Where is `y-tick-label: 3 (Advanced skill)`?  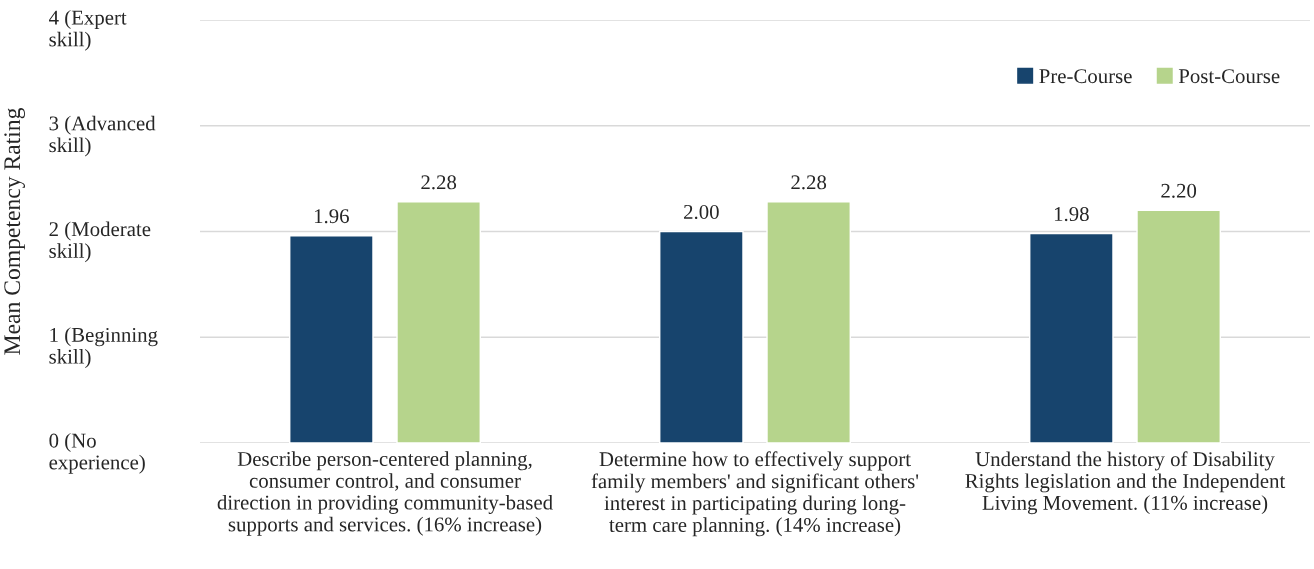
y-tick-label: 3 (Advanced skill) is located at coordinates (102, 136).